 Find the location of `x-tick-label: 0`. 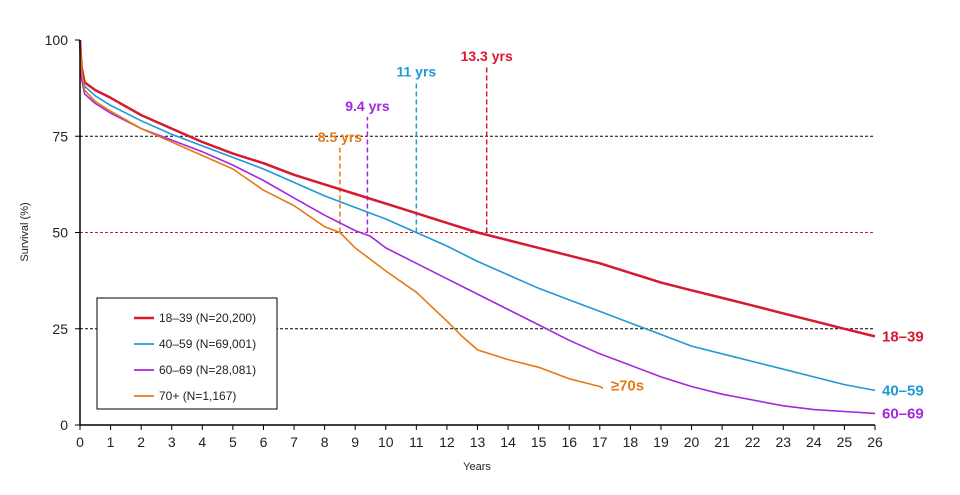

x-tick-label: 0 is located at coordinates (80, 442).